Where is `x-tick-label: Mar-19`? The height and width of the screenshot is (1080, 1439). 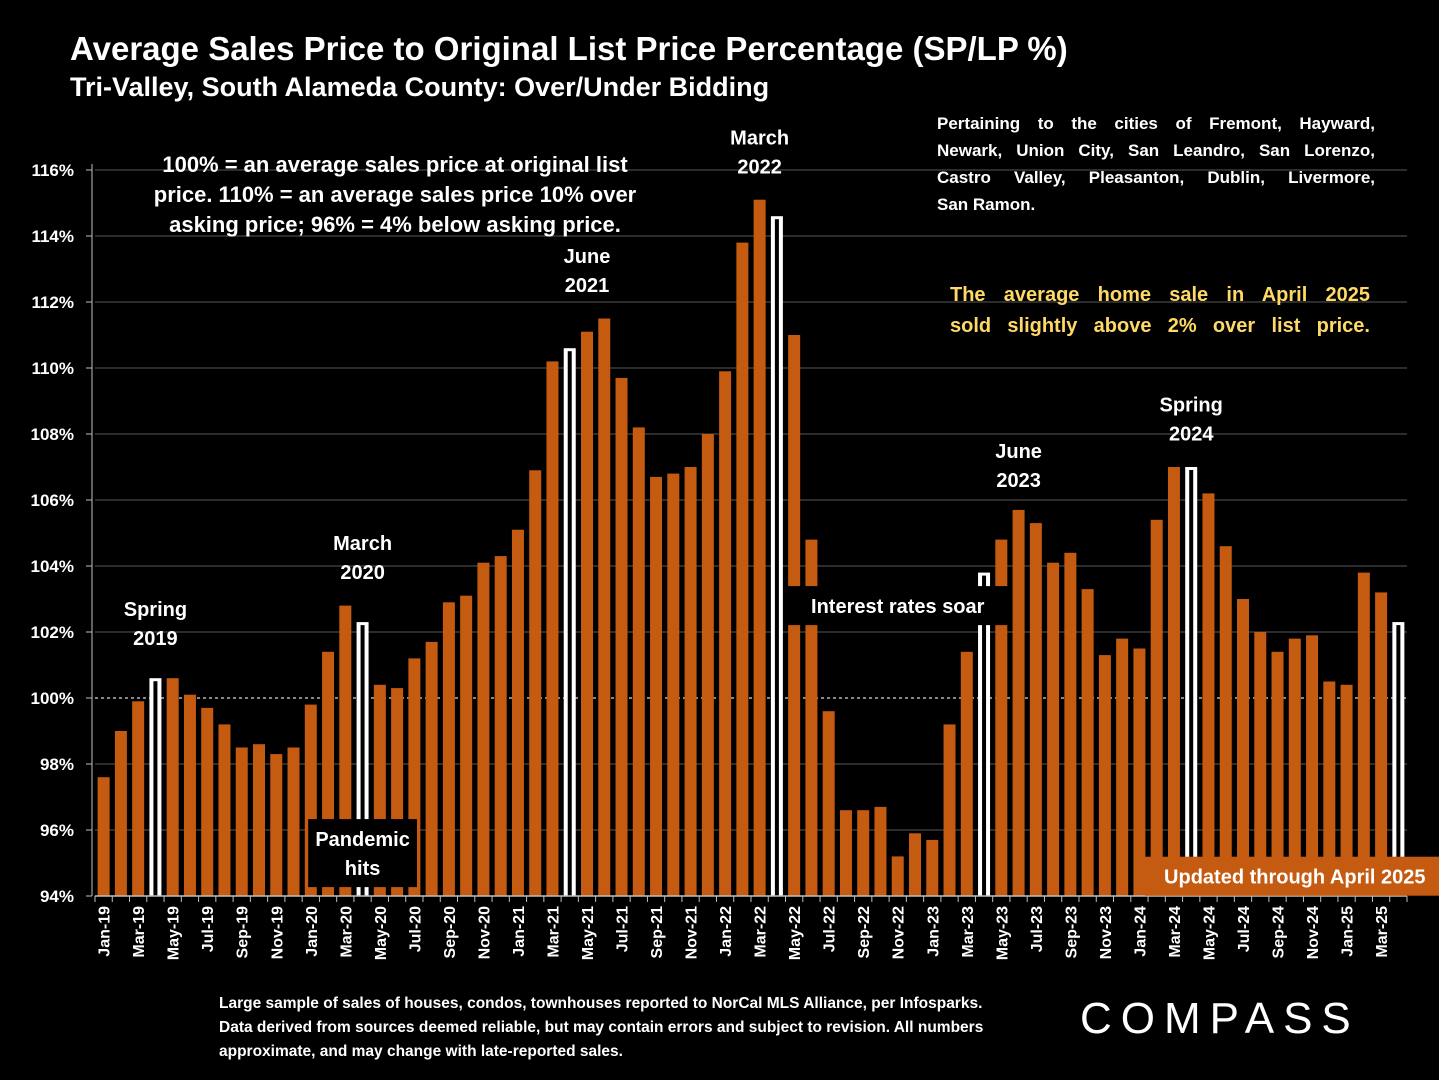
x-tick-label: Mar-19 is located at coordinates (139, 932).